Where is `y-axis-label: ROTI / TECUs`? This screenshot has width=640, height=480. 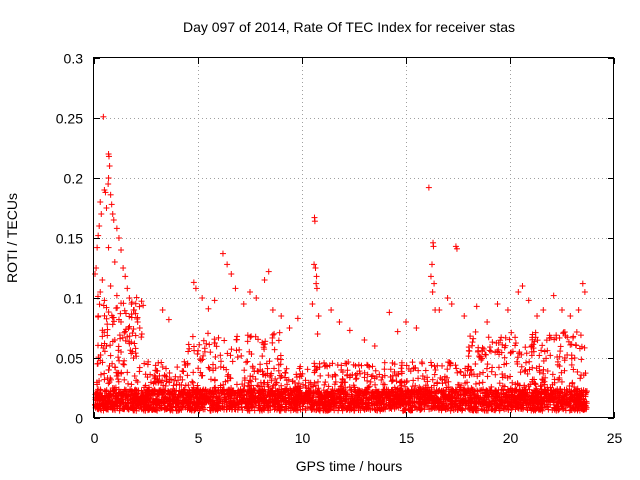 y-axis-label: ROTI / TECUs is located at coordinates (12, 238).